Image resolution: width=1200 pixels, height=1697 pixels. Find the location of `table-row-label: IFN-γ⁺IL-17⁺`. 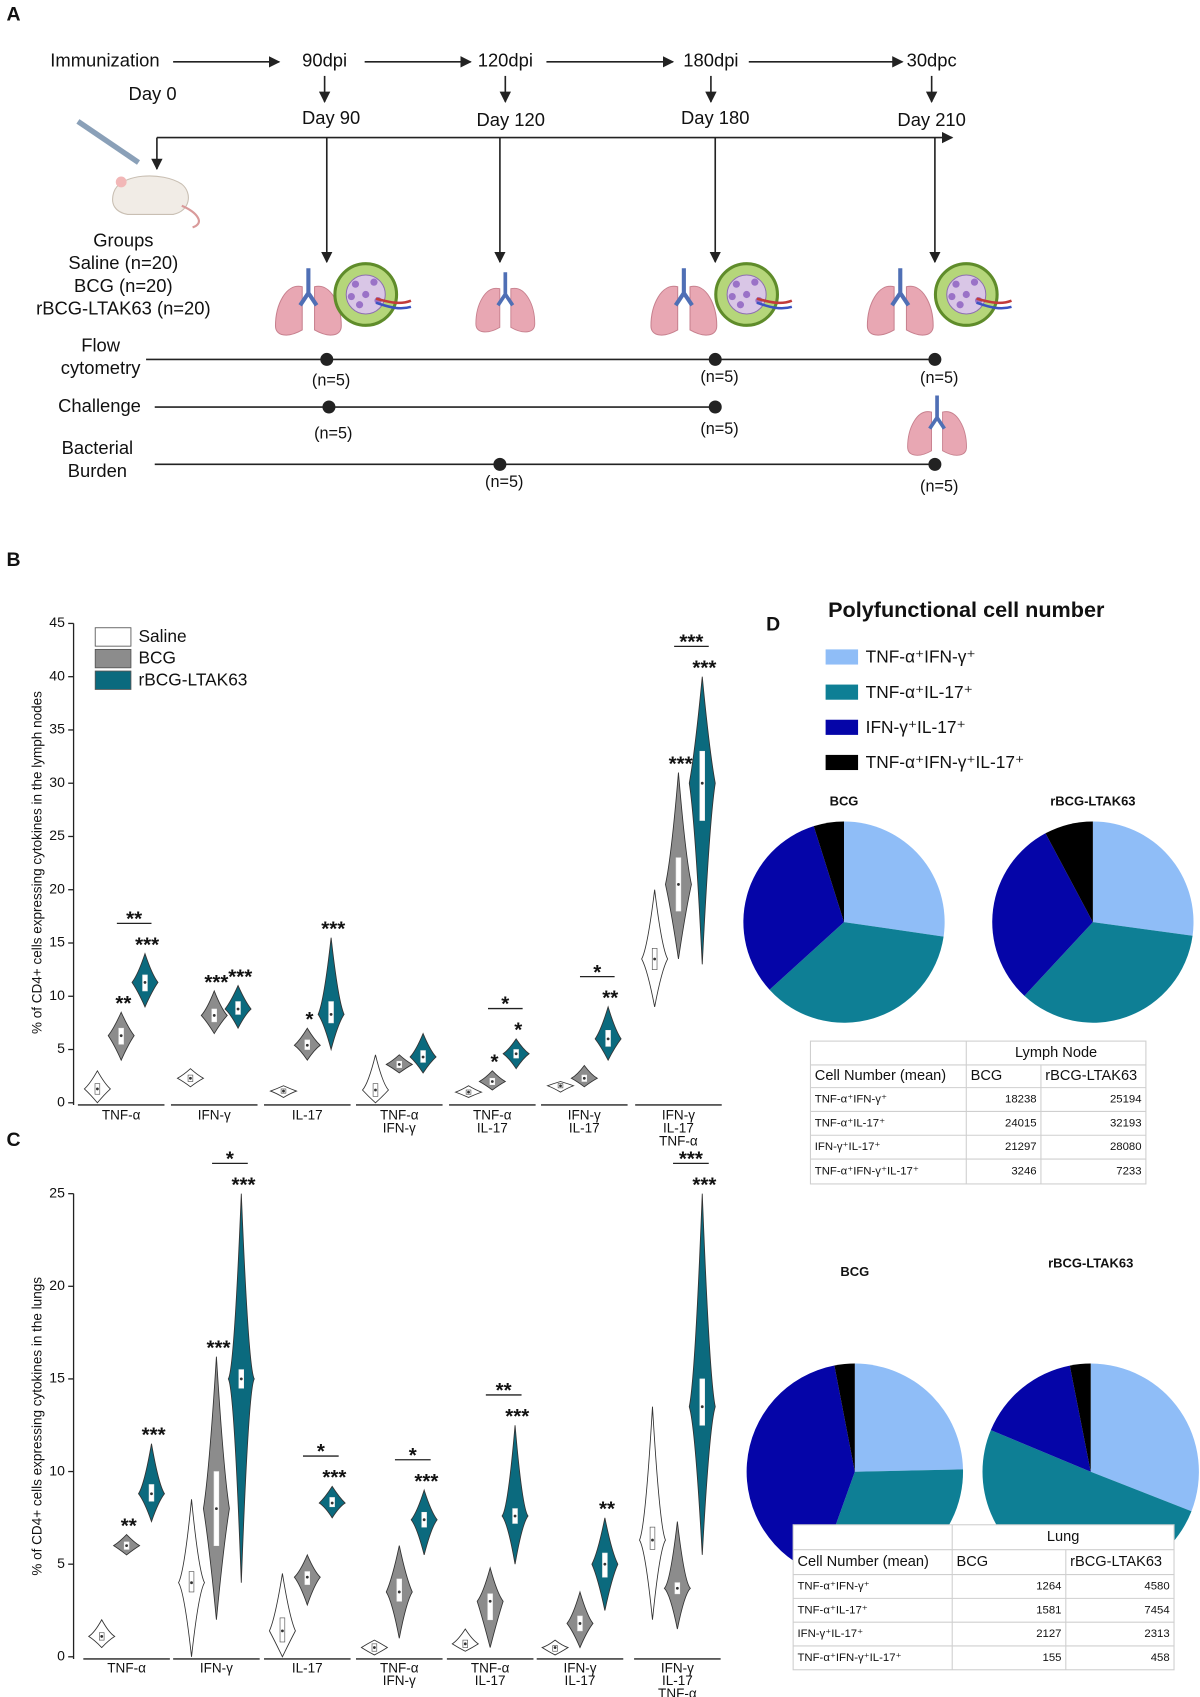

table-row-label: IFN-γ⁺IL-17⁺ is located at coordinates (848, 1147).